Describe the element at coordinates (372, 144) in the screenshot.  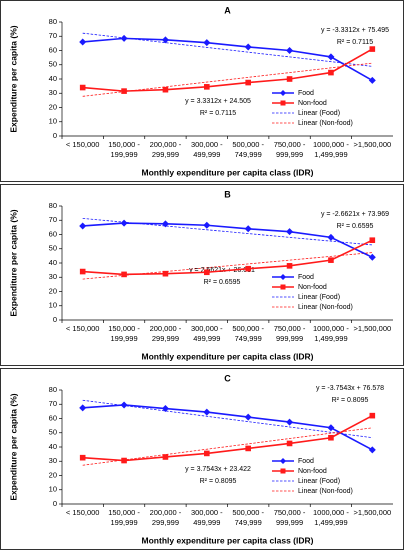
I see `x-tick-label: >1,500,000` at that location.